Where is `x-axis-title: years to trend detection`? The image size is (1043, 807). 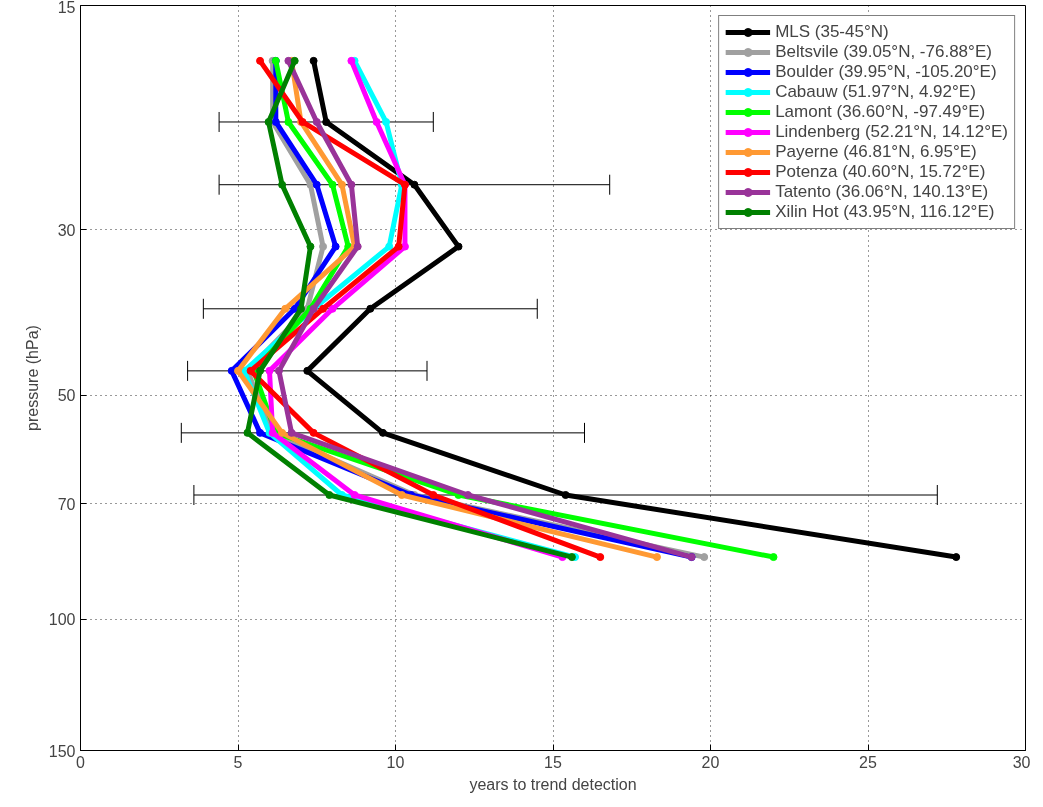 x-axis-title: years to trend detection is located at coordinates (553, 784).